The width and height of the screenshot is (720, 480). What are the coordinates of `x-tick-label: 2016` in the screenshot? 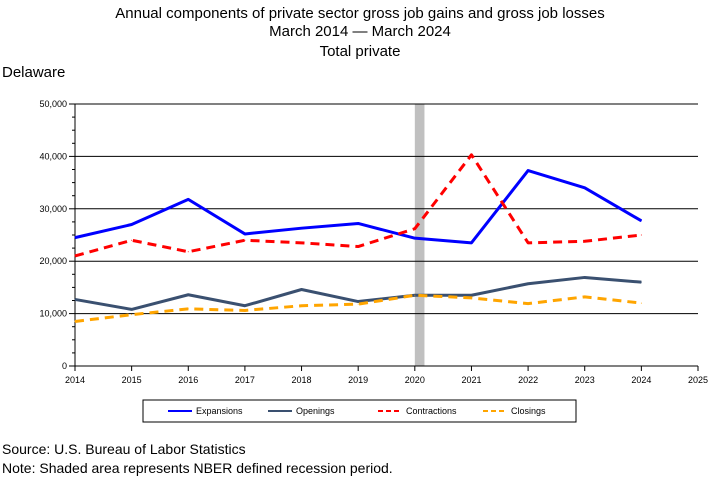 It's located at (188, 380).